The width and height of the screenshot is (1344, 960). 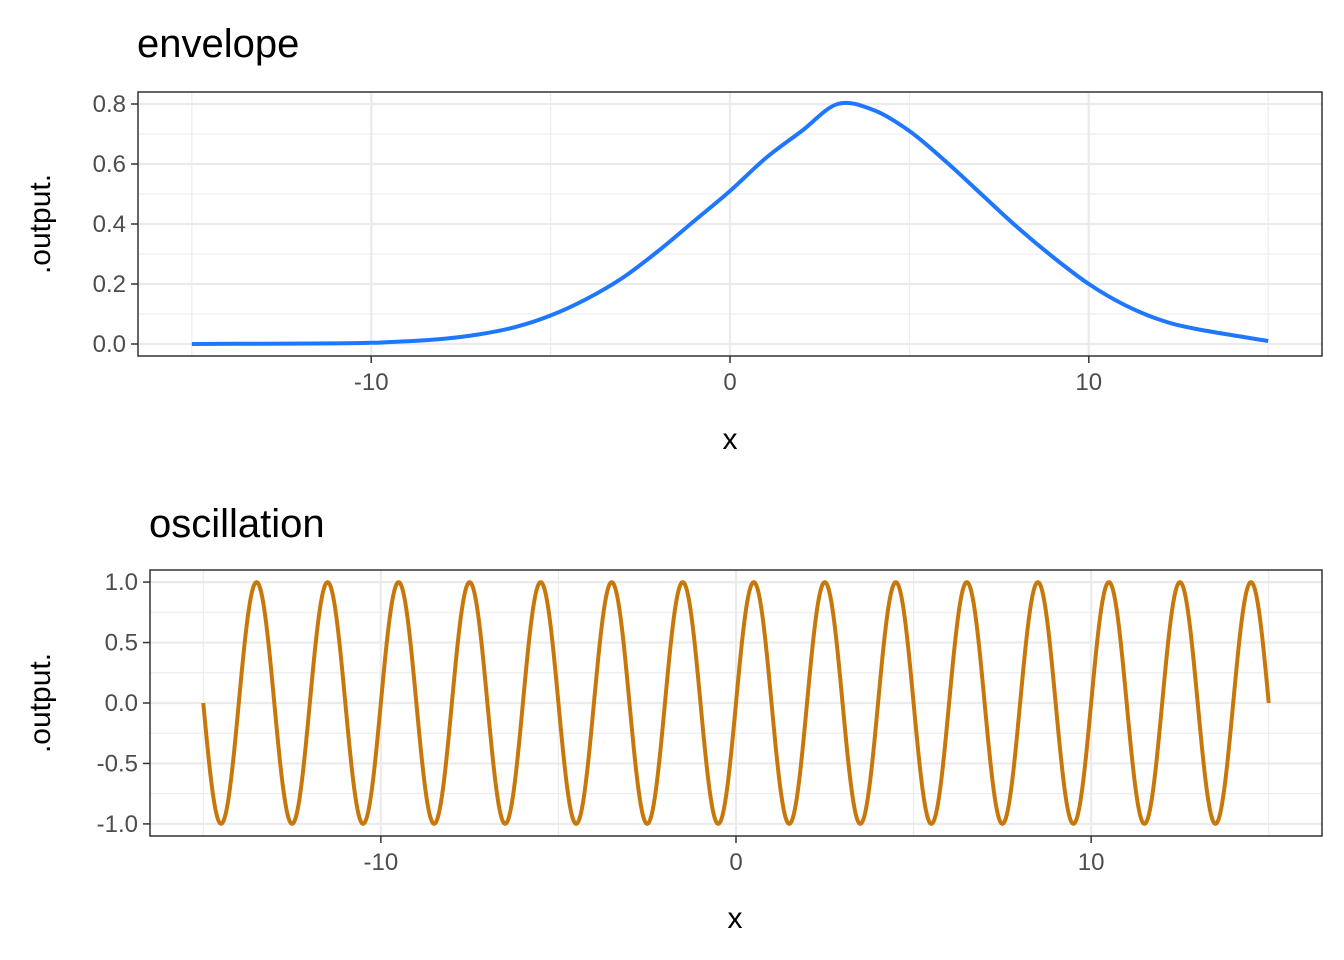 I want to click on envelope-x-tick-label: 0, so click(x=729, y=382).